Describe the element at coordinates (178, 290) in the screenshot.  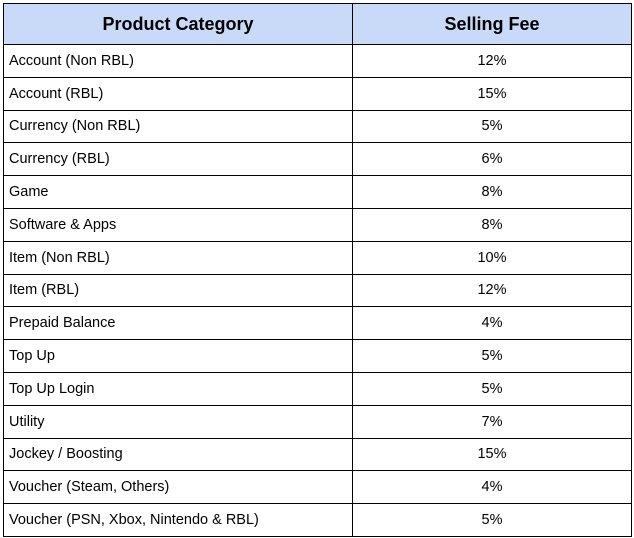
I see `category-cell: Item (RBL)` at that location.